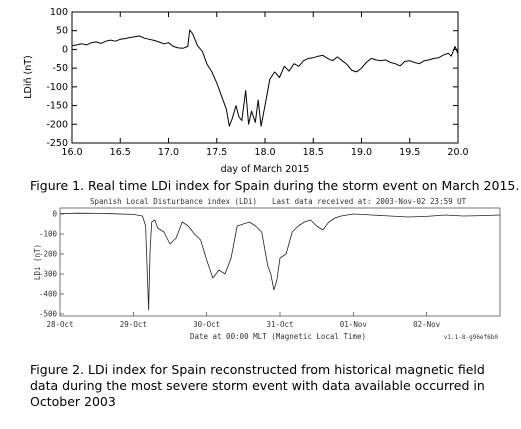  Describe the element at coordinates (48, 314) in the screenshot. I see `y-tick-label: -500` at that location.